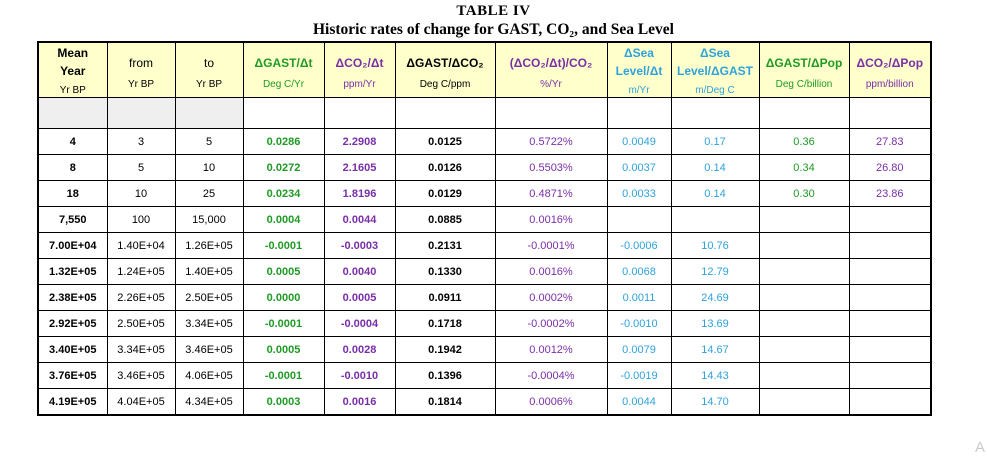 Image resolution: width=987 pixels, height=460 pixels. What do you see at coordinates (72, 245) in the screenshot?
I see `mean-year-cell: 7.00E+04` at bounding box center [72, 245].